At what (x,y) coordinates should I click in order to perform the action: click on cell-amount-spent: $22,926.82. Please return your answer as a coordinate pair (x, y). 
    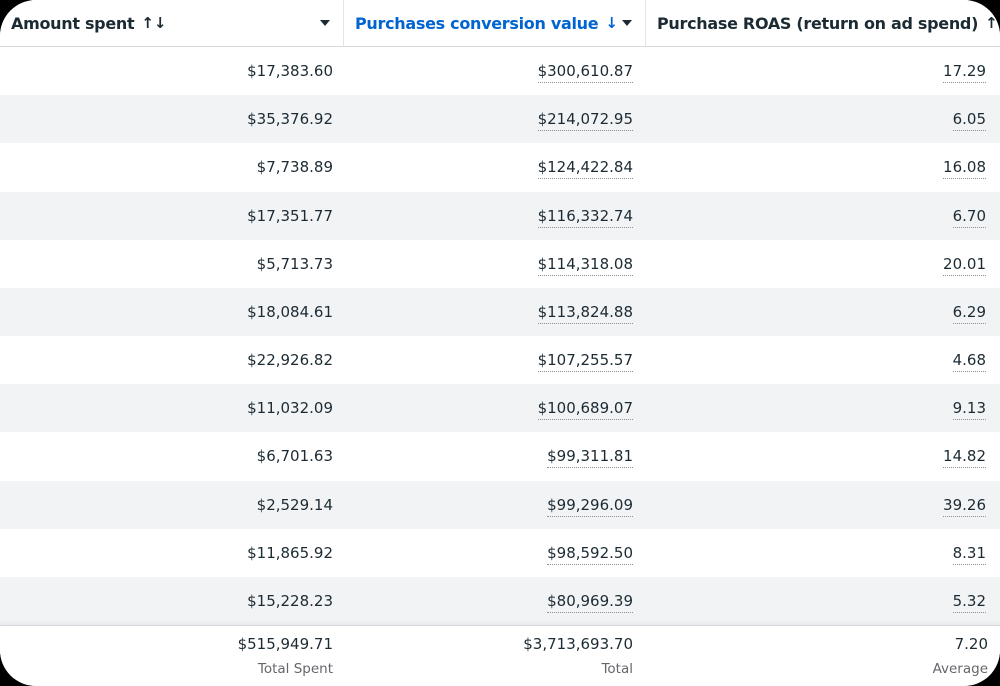
    Looking at the image, I should click on (290, 360).